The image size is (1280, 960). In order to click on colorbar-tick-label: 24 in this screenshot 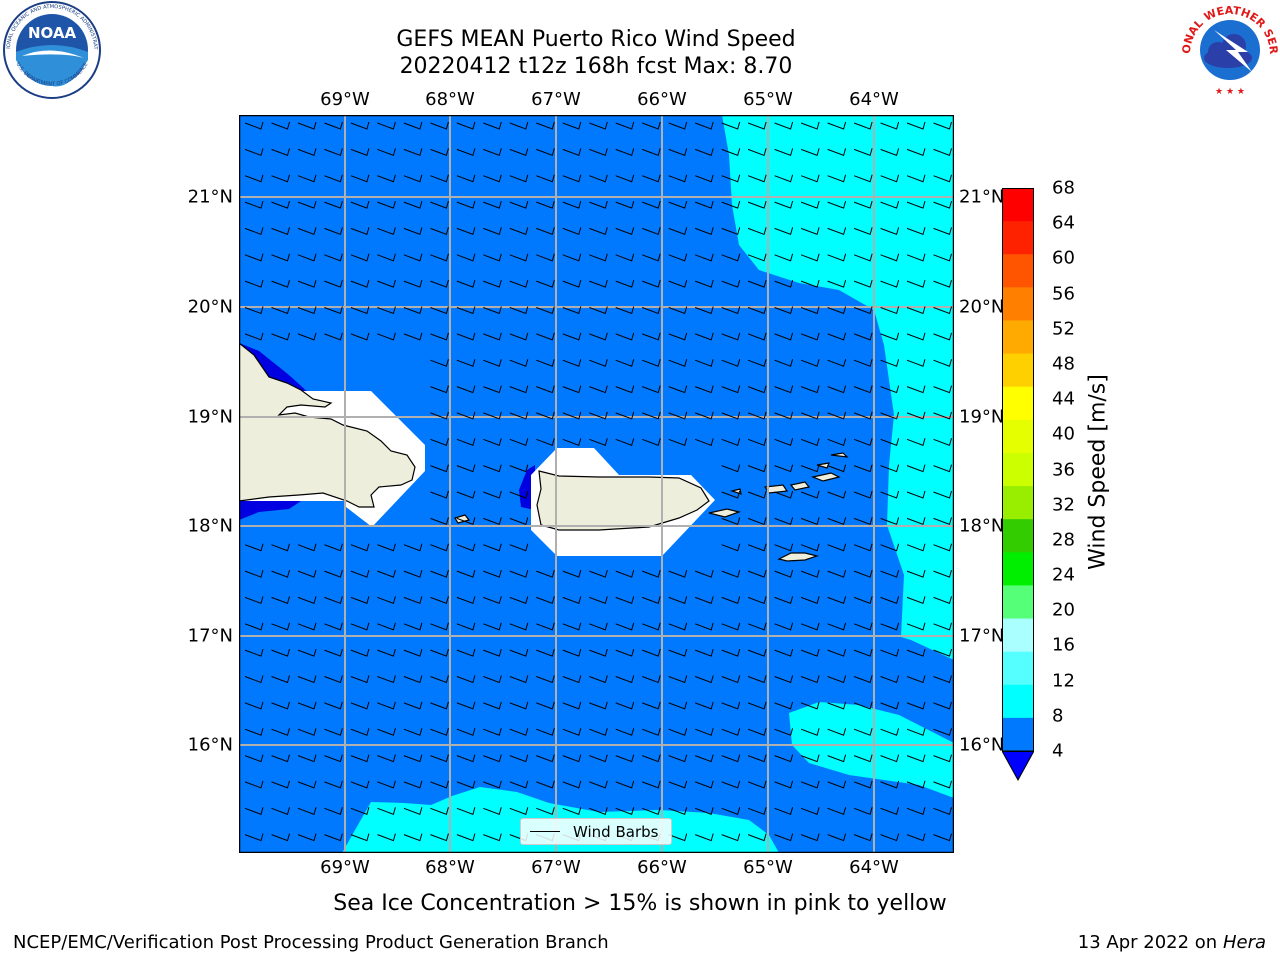, I will do `click(1063, 575)`.